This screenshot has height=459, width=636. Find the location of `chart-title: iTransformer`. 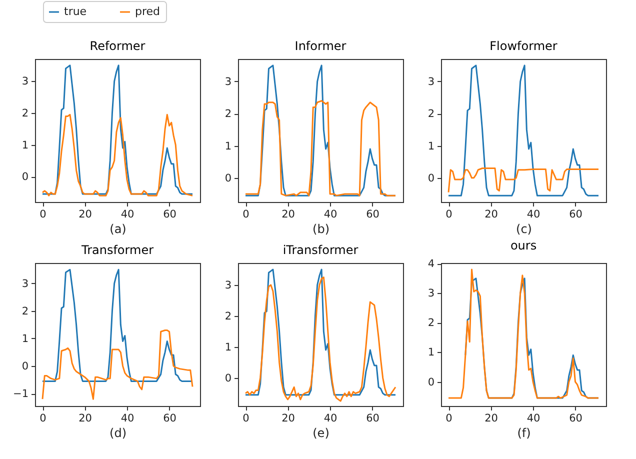

chart-title: iTransformer is located at coordinates (320, 250).